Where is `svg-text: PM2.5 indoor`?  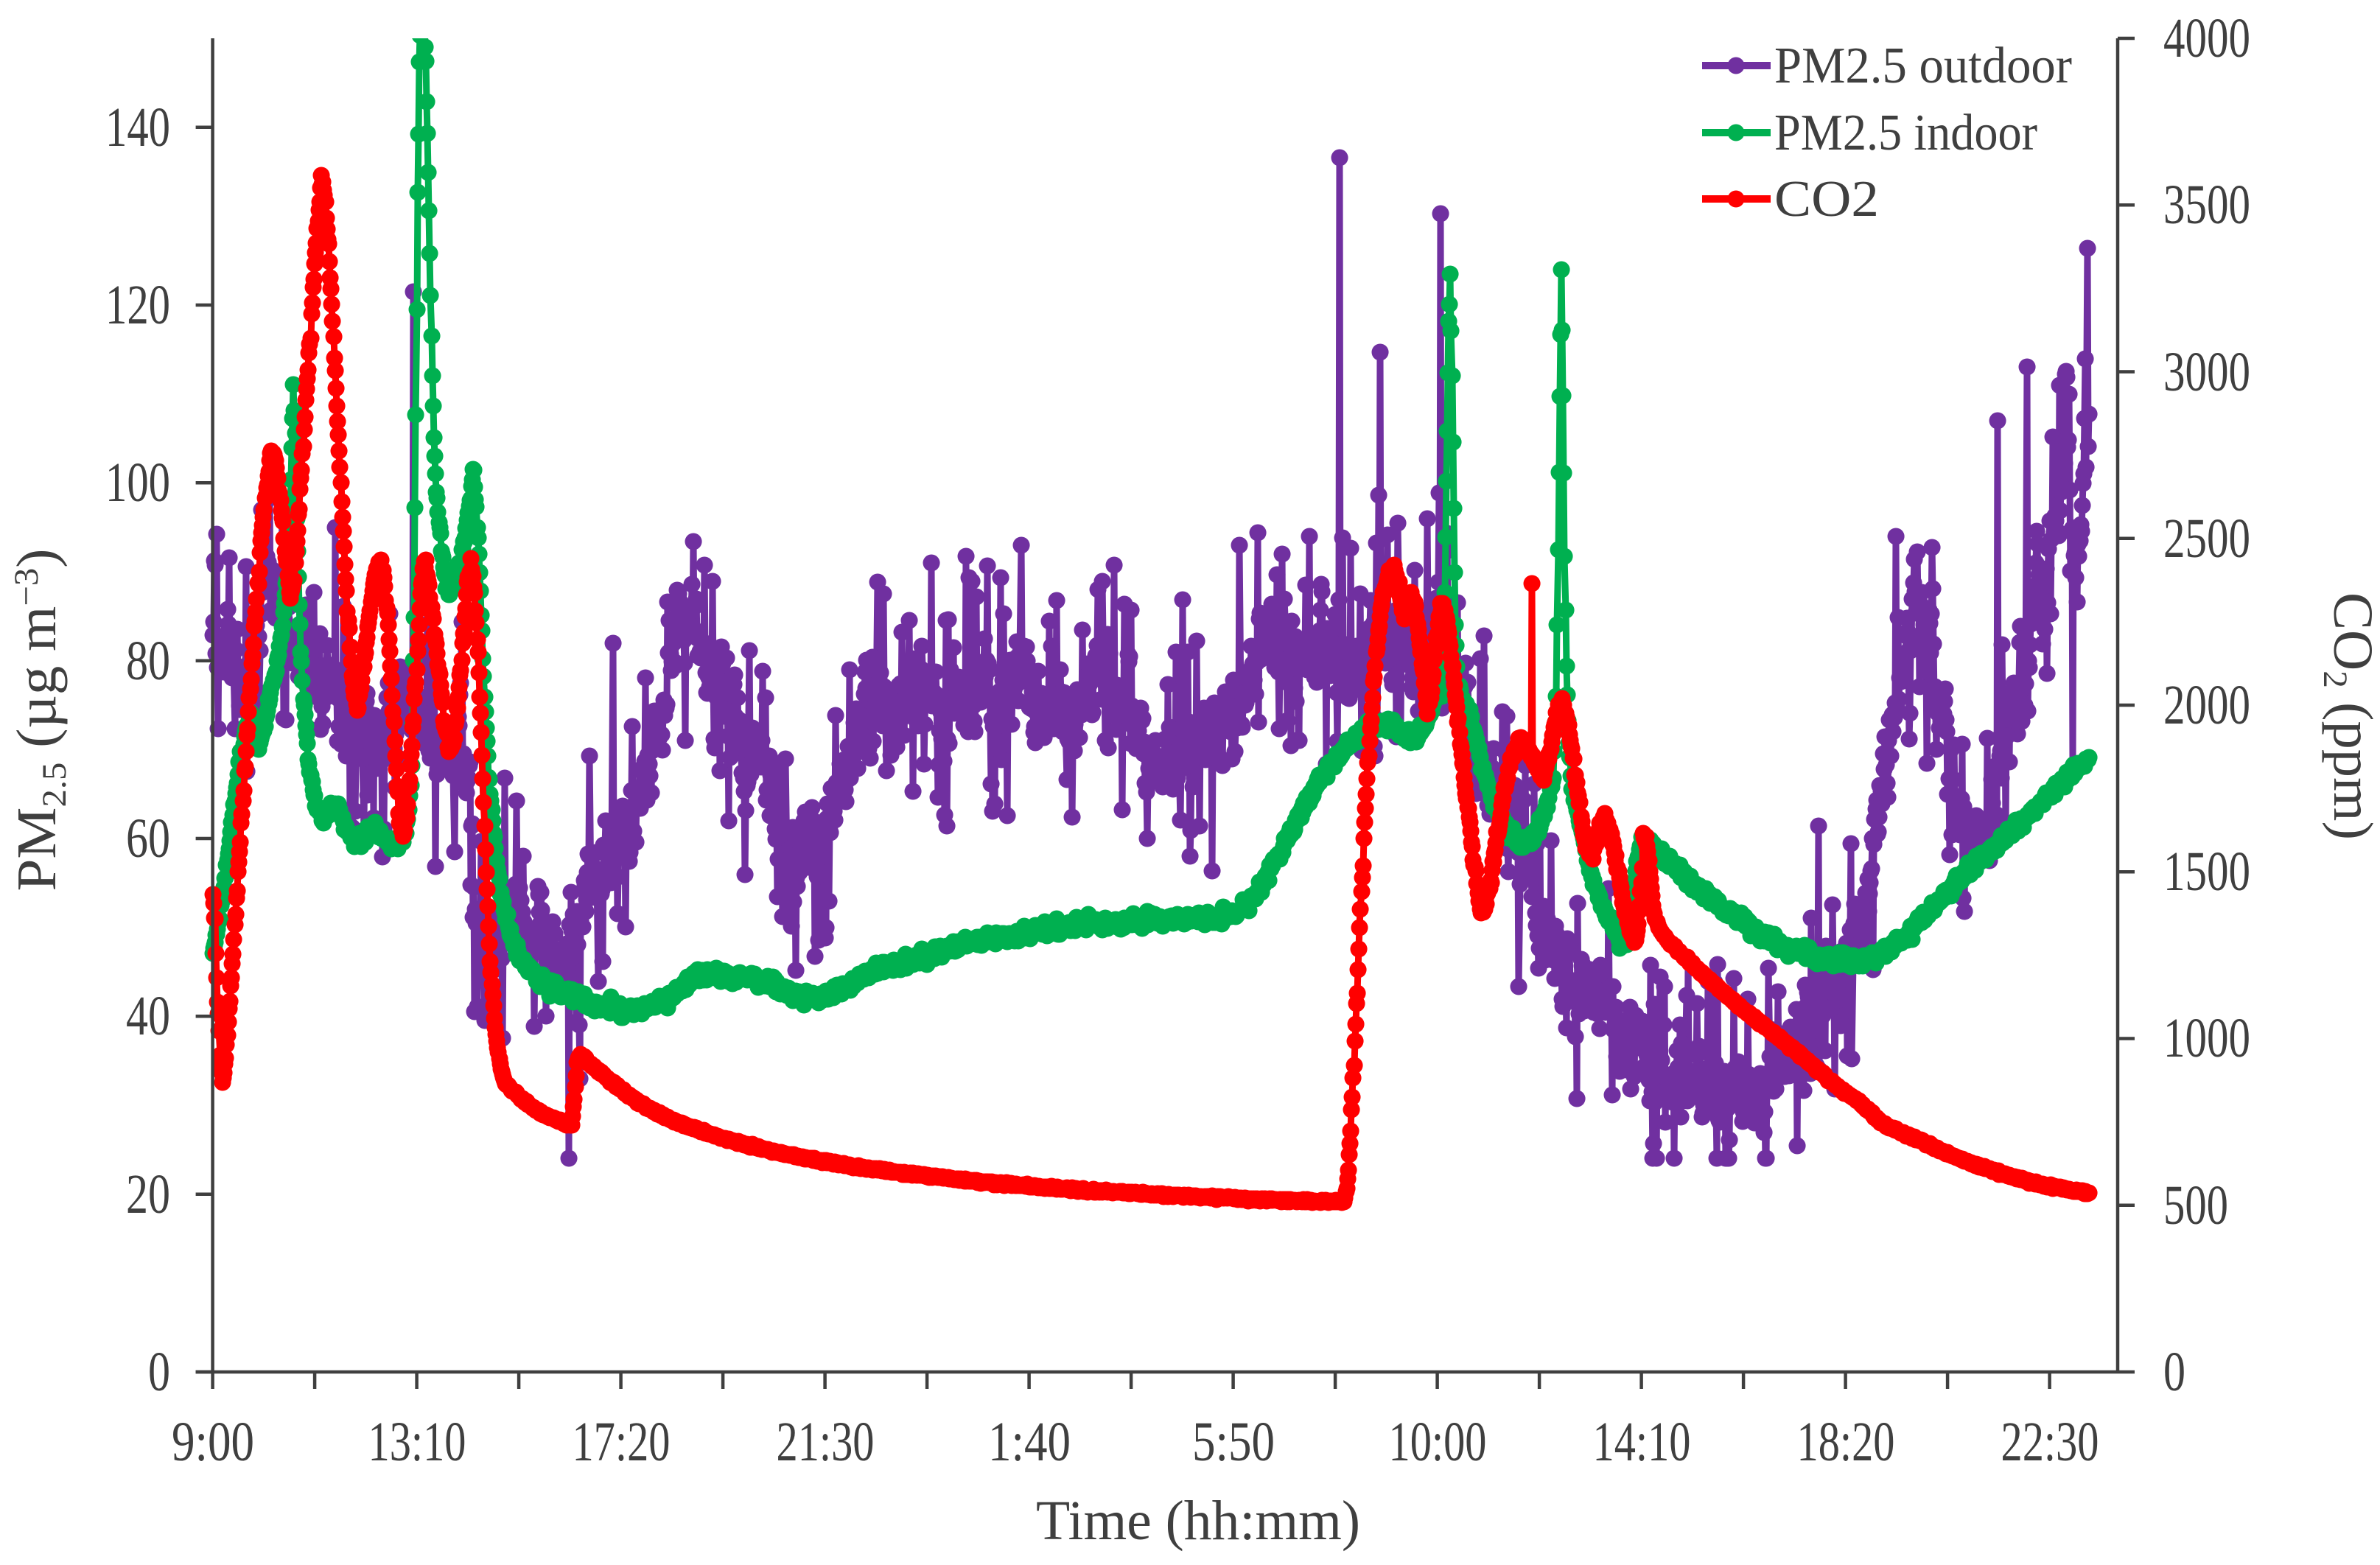 svg-text: PM2.5 indoor is located at coordinates (1905, 133).